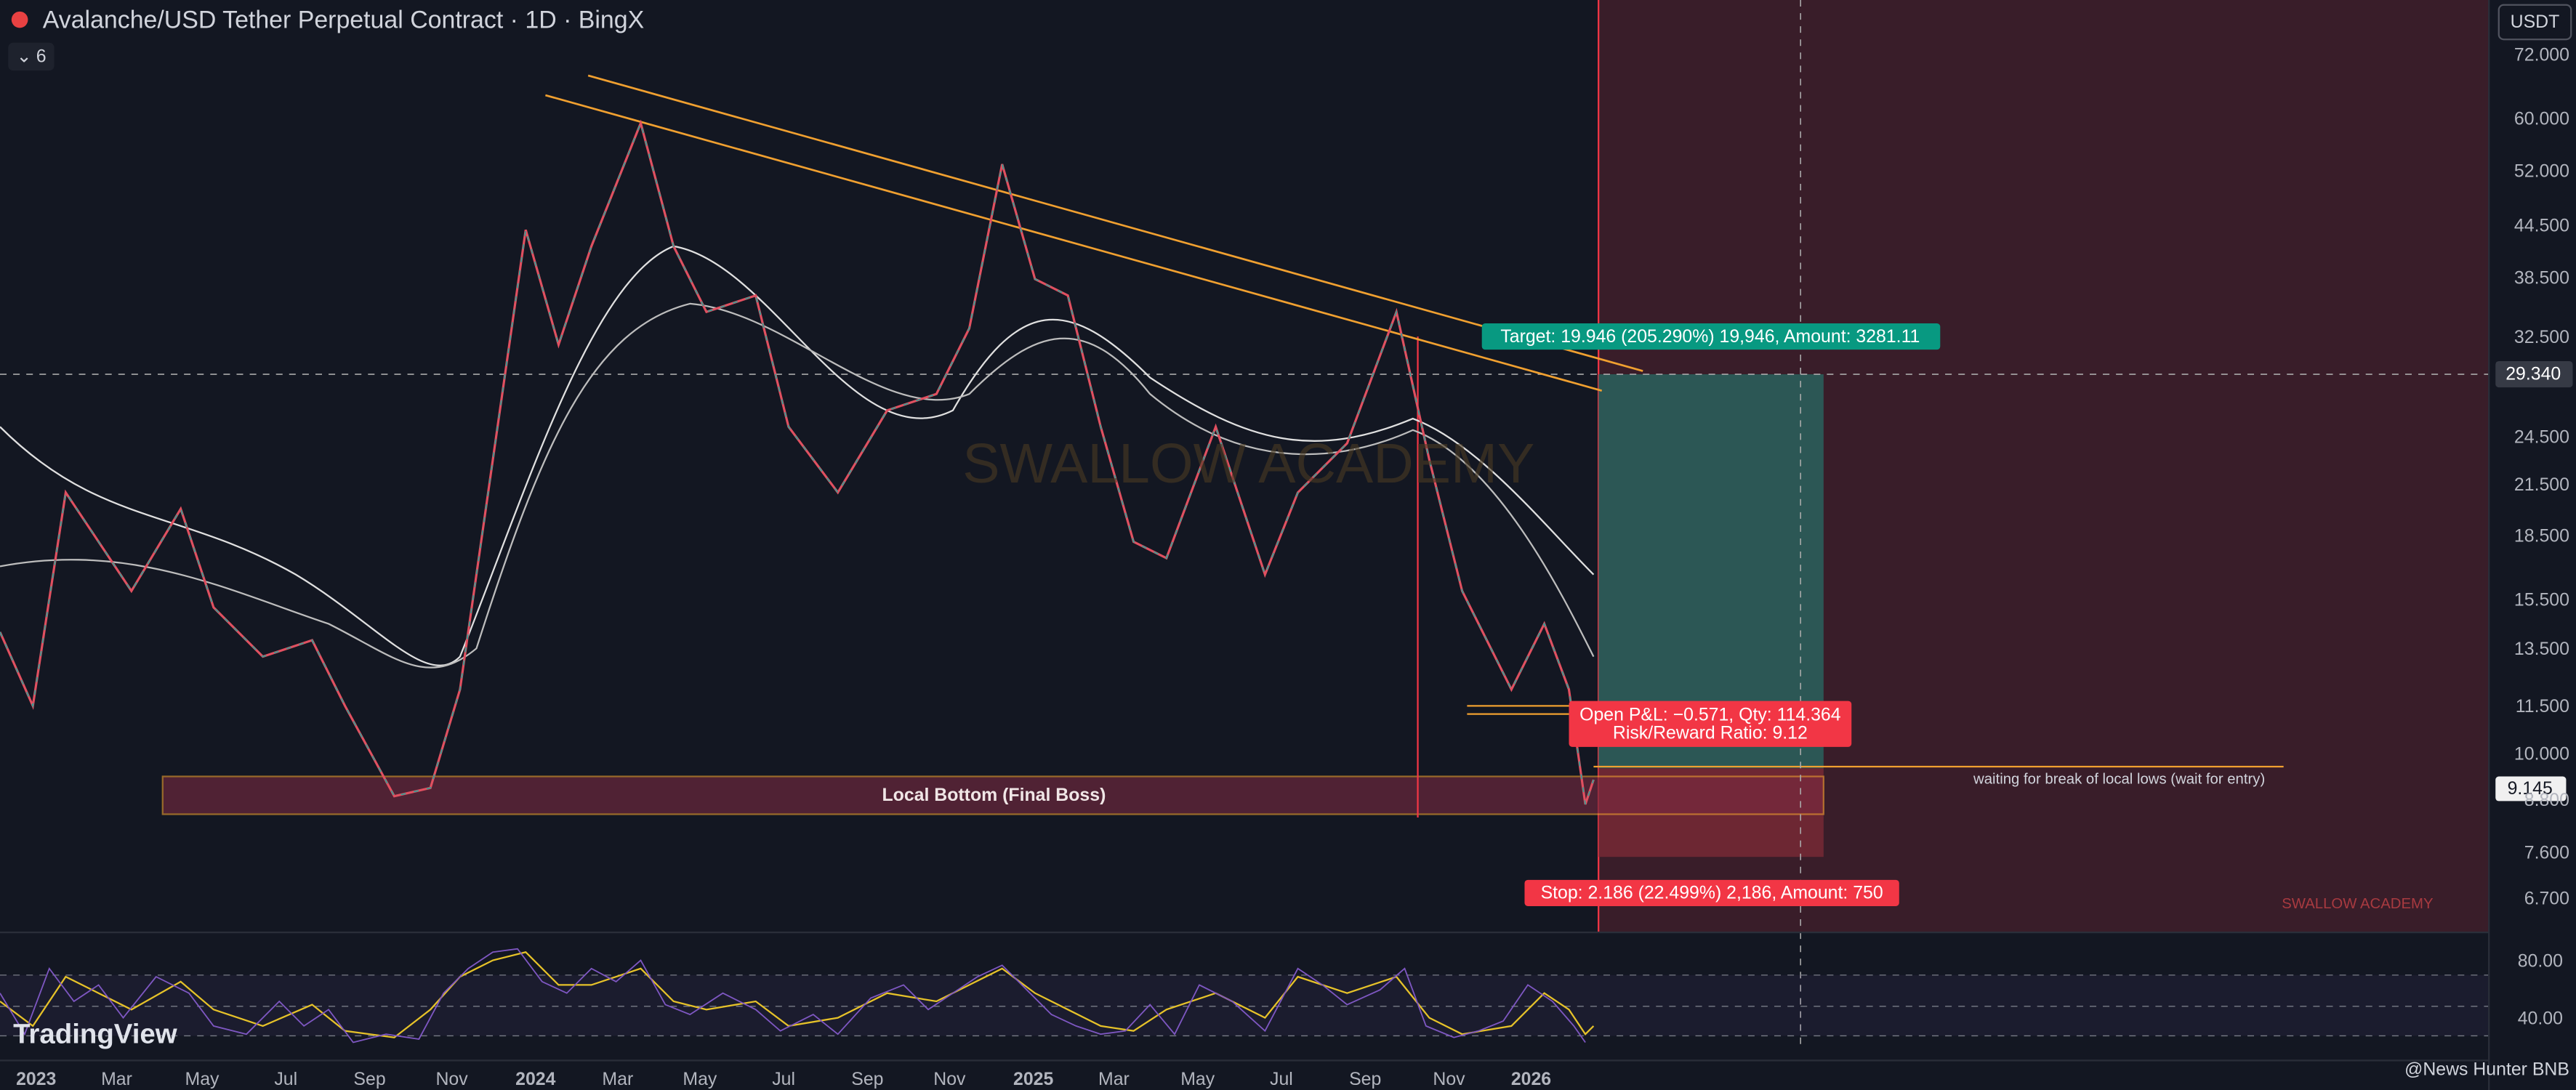  What do you see at coordinates (2546, 899) in the screenshot?
I see `price-tick-label: 6.700` at bounding box center [2546, 899].